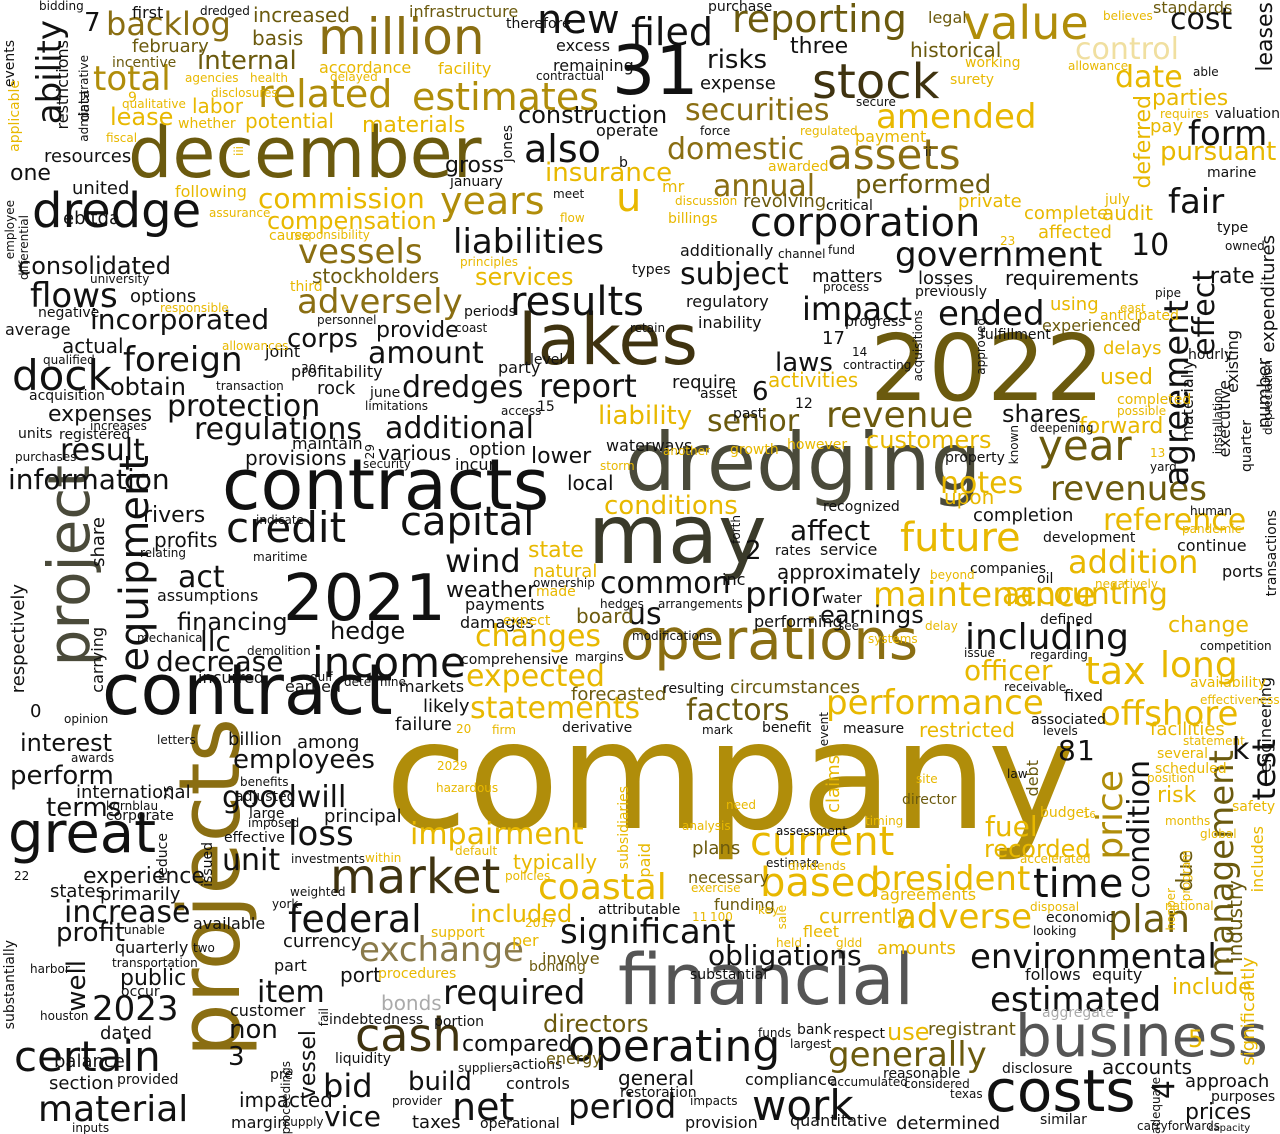 The height and width of the screenshot is (1134, 1280). I want to click on cloud-word: indicate, so click(280, 520).